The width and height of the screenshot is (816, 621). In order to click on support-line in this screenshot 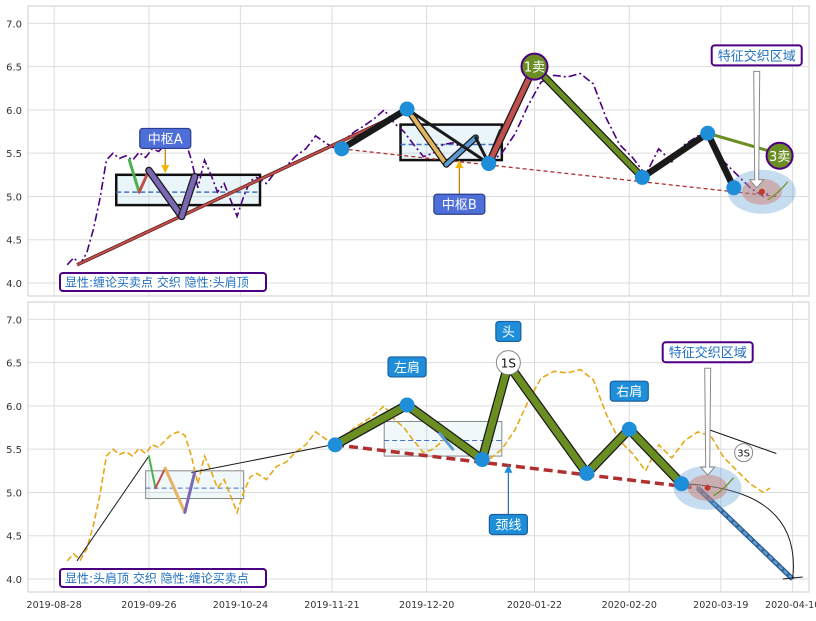, I will do `click(559, 173)`.